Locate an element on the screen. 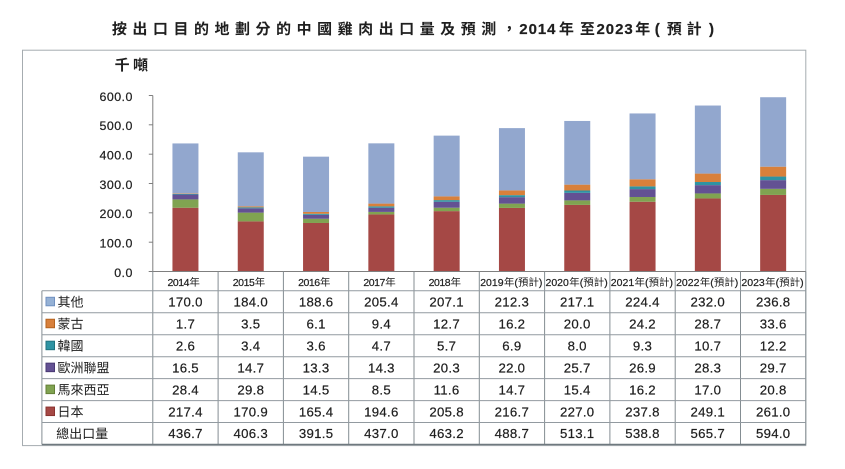  svg-text: 224.4 is located at coordinates (642, 302).